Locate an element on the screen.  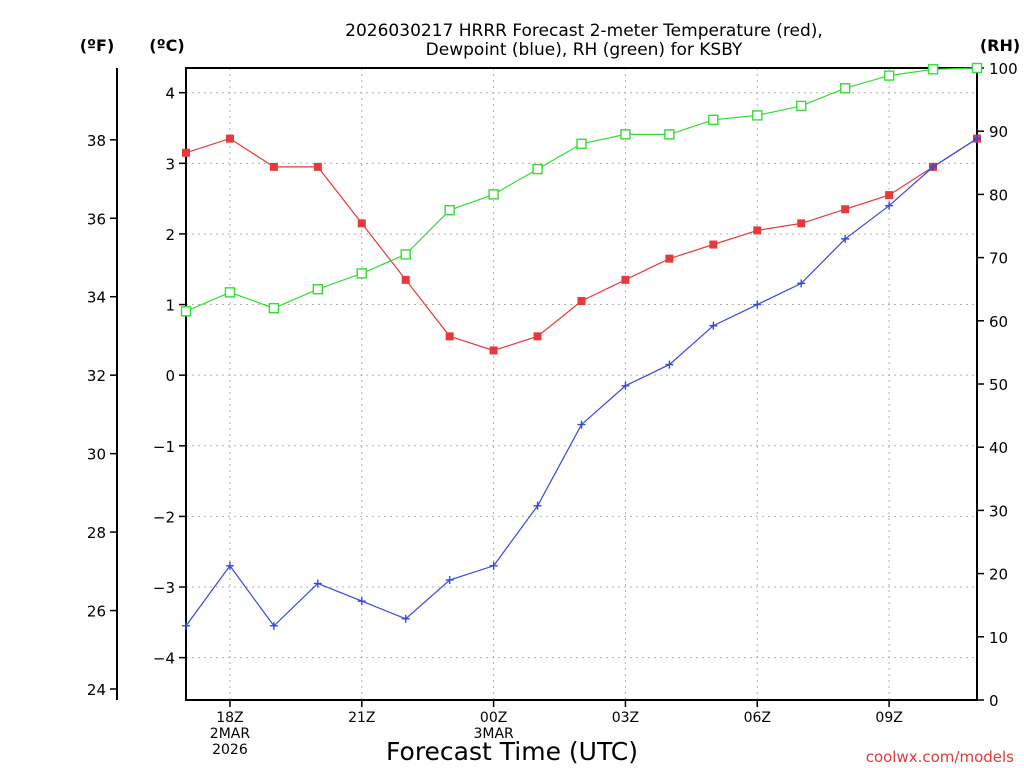
fahrenheit-tick-label: 34 is located at coordinates (96, 298).